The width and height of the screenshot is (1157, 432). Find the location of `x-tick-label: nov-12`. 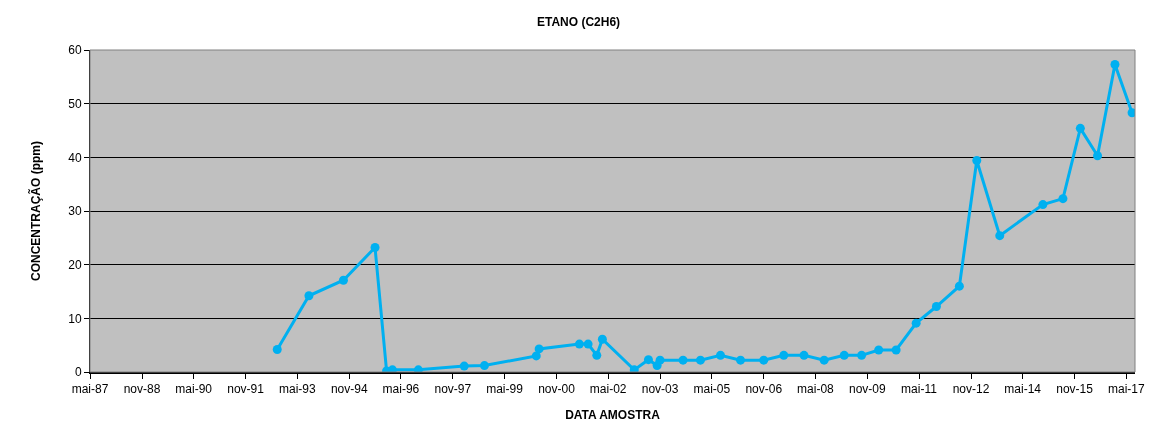

x-tick-label: nov-12 is located at coordinates (971, 389).